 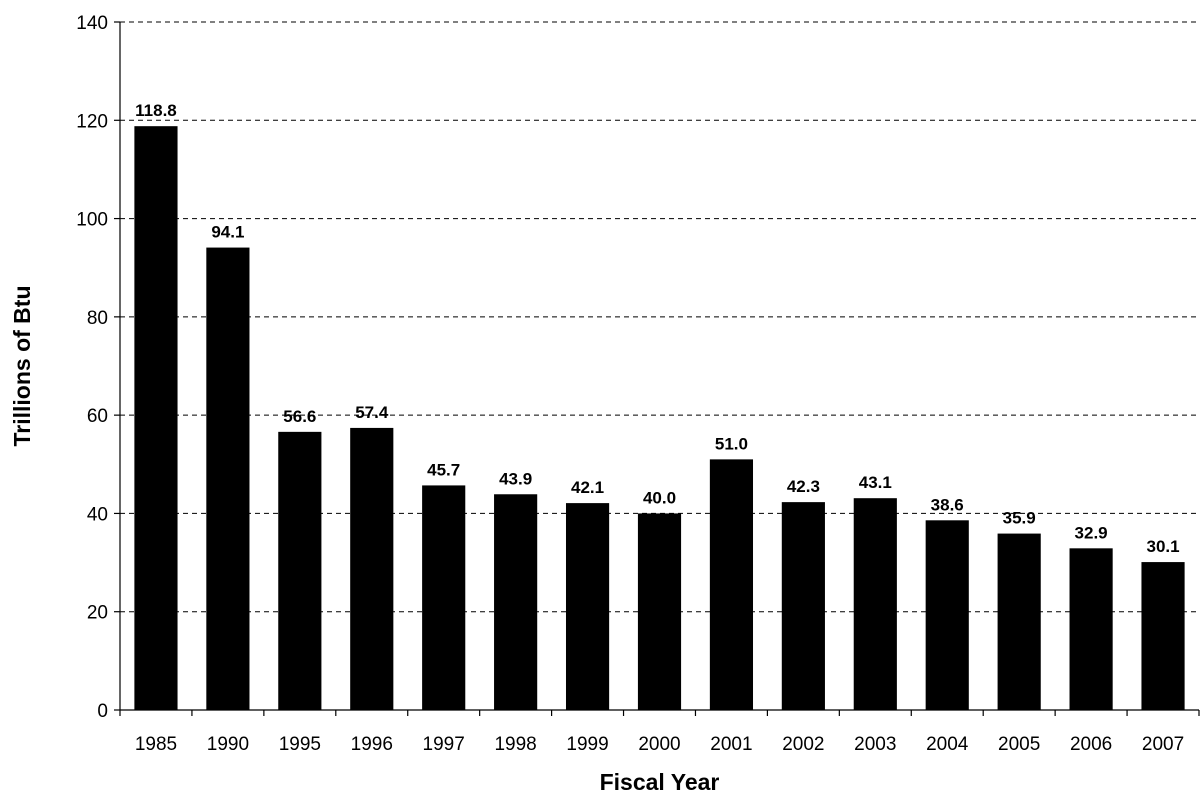 I want to click on x-tick-label-1985: 1985, so click(x=156, y=744).